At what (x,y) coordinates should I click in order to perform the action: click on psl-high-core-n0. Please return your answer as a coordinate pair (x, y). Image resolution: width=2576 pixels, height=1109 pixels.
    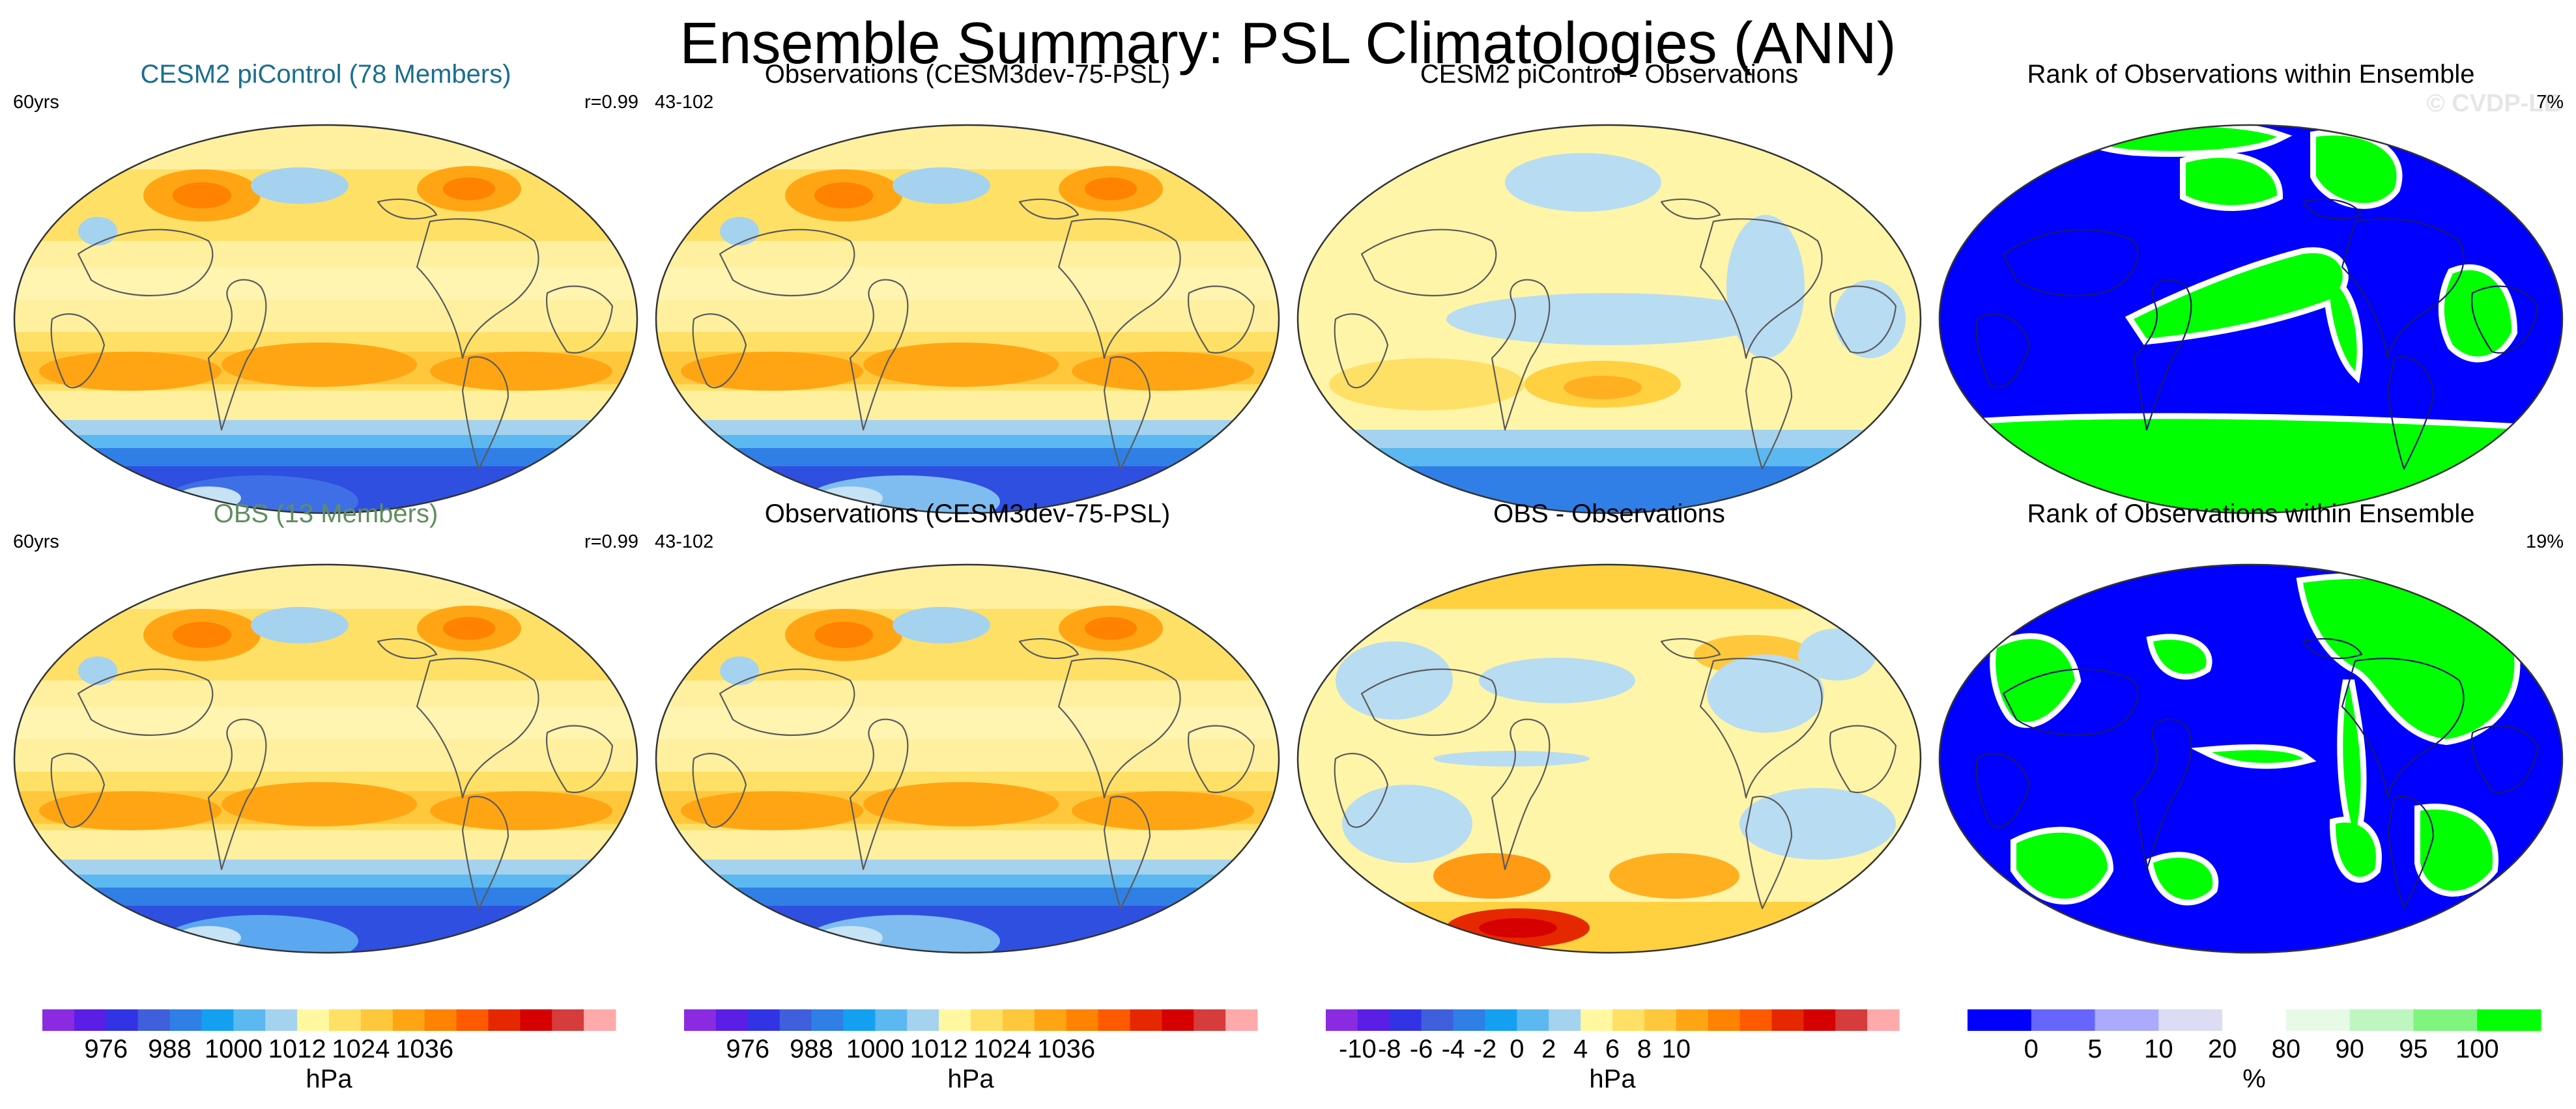
    Looking at the image, I should click on (202, 195).